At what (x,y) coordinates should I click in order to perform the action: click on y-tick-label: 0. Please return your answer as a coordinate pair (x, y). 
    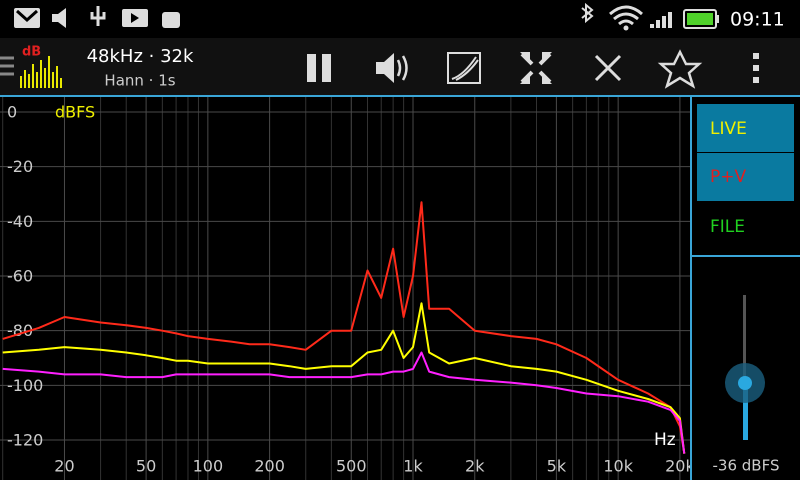
    Looking at the image, I should click on (12, 112).